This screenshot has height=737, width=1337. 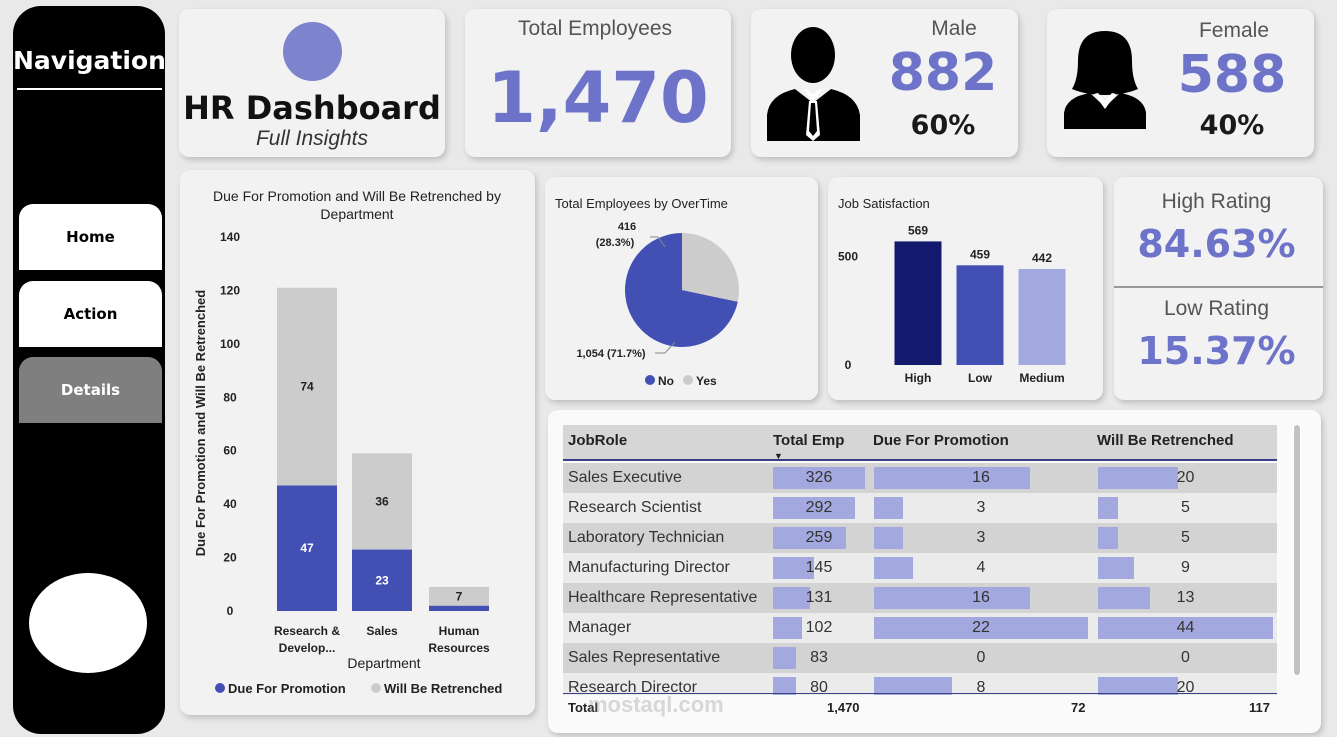 I want to click on cell-total-emp: 83, so click(x=819, y=657).